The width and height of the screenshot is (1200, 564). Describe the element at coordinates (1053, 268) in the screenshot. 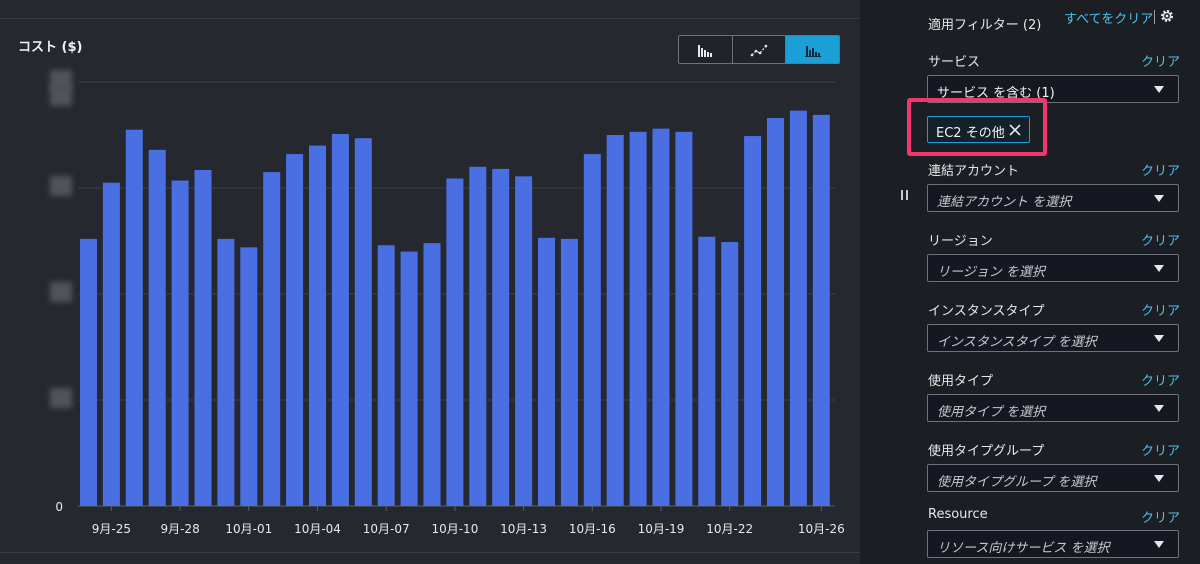

I see `filter-select: リージョン を選択` at that location.